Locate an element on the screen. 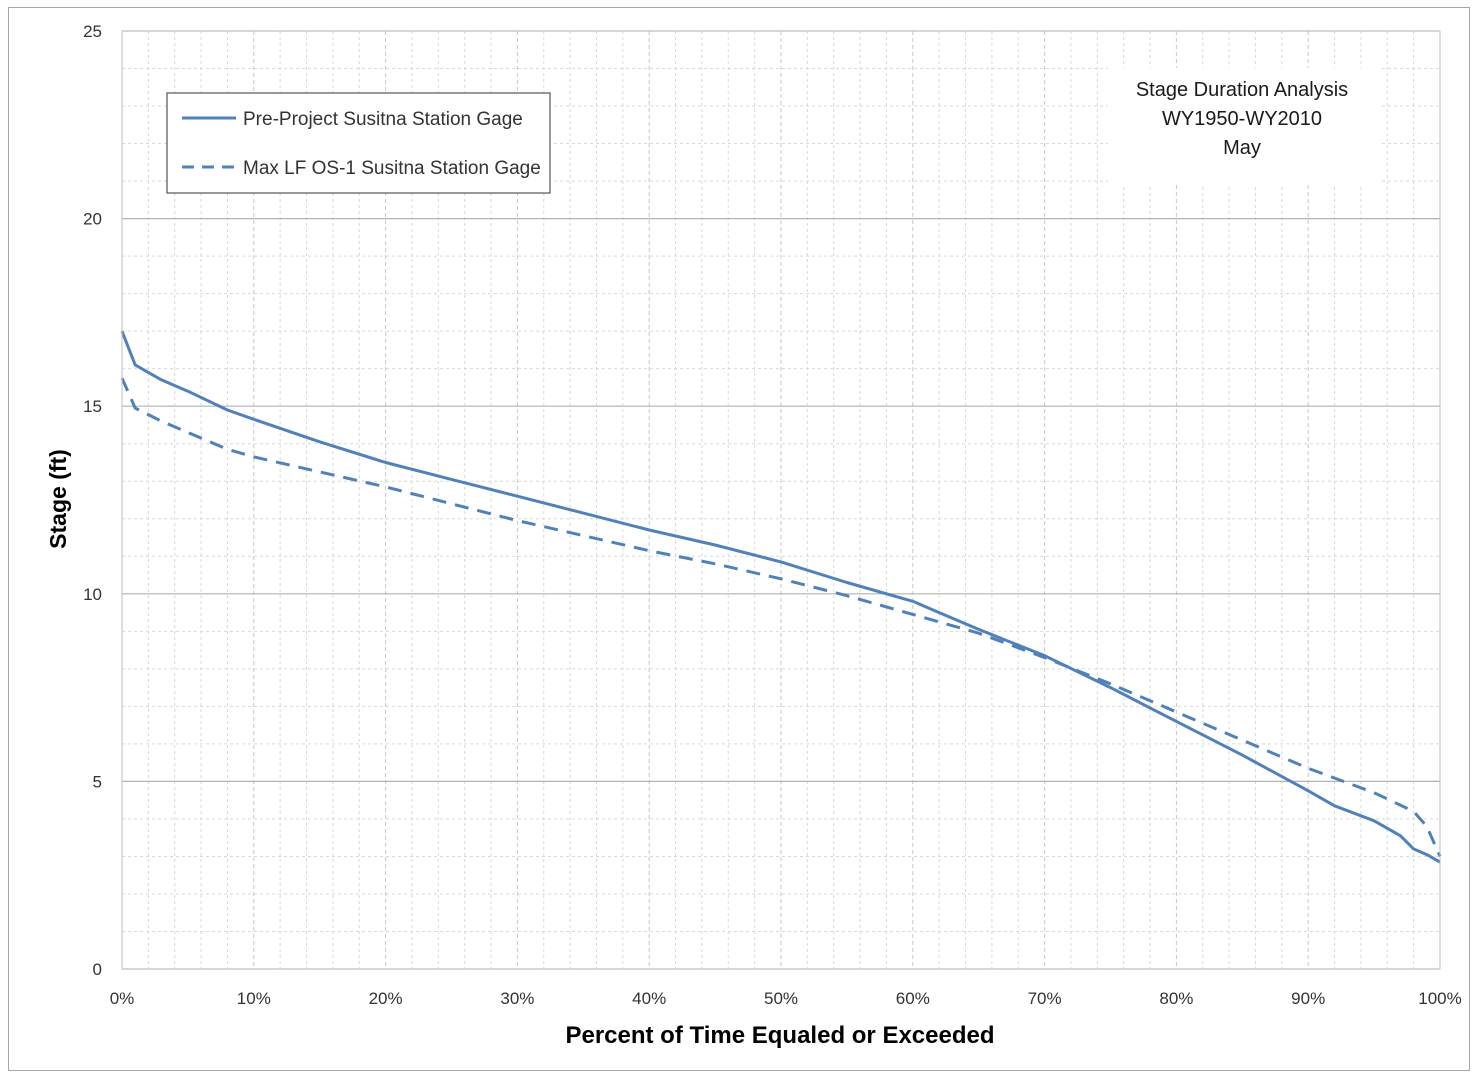 The image size is (1474, 1075). x-tick-label: 80% is located at coordinates (1176, 998).